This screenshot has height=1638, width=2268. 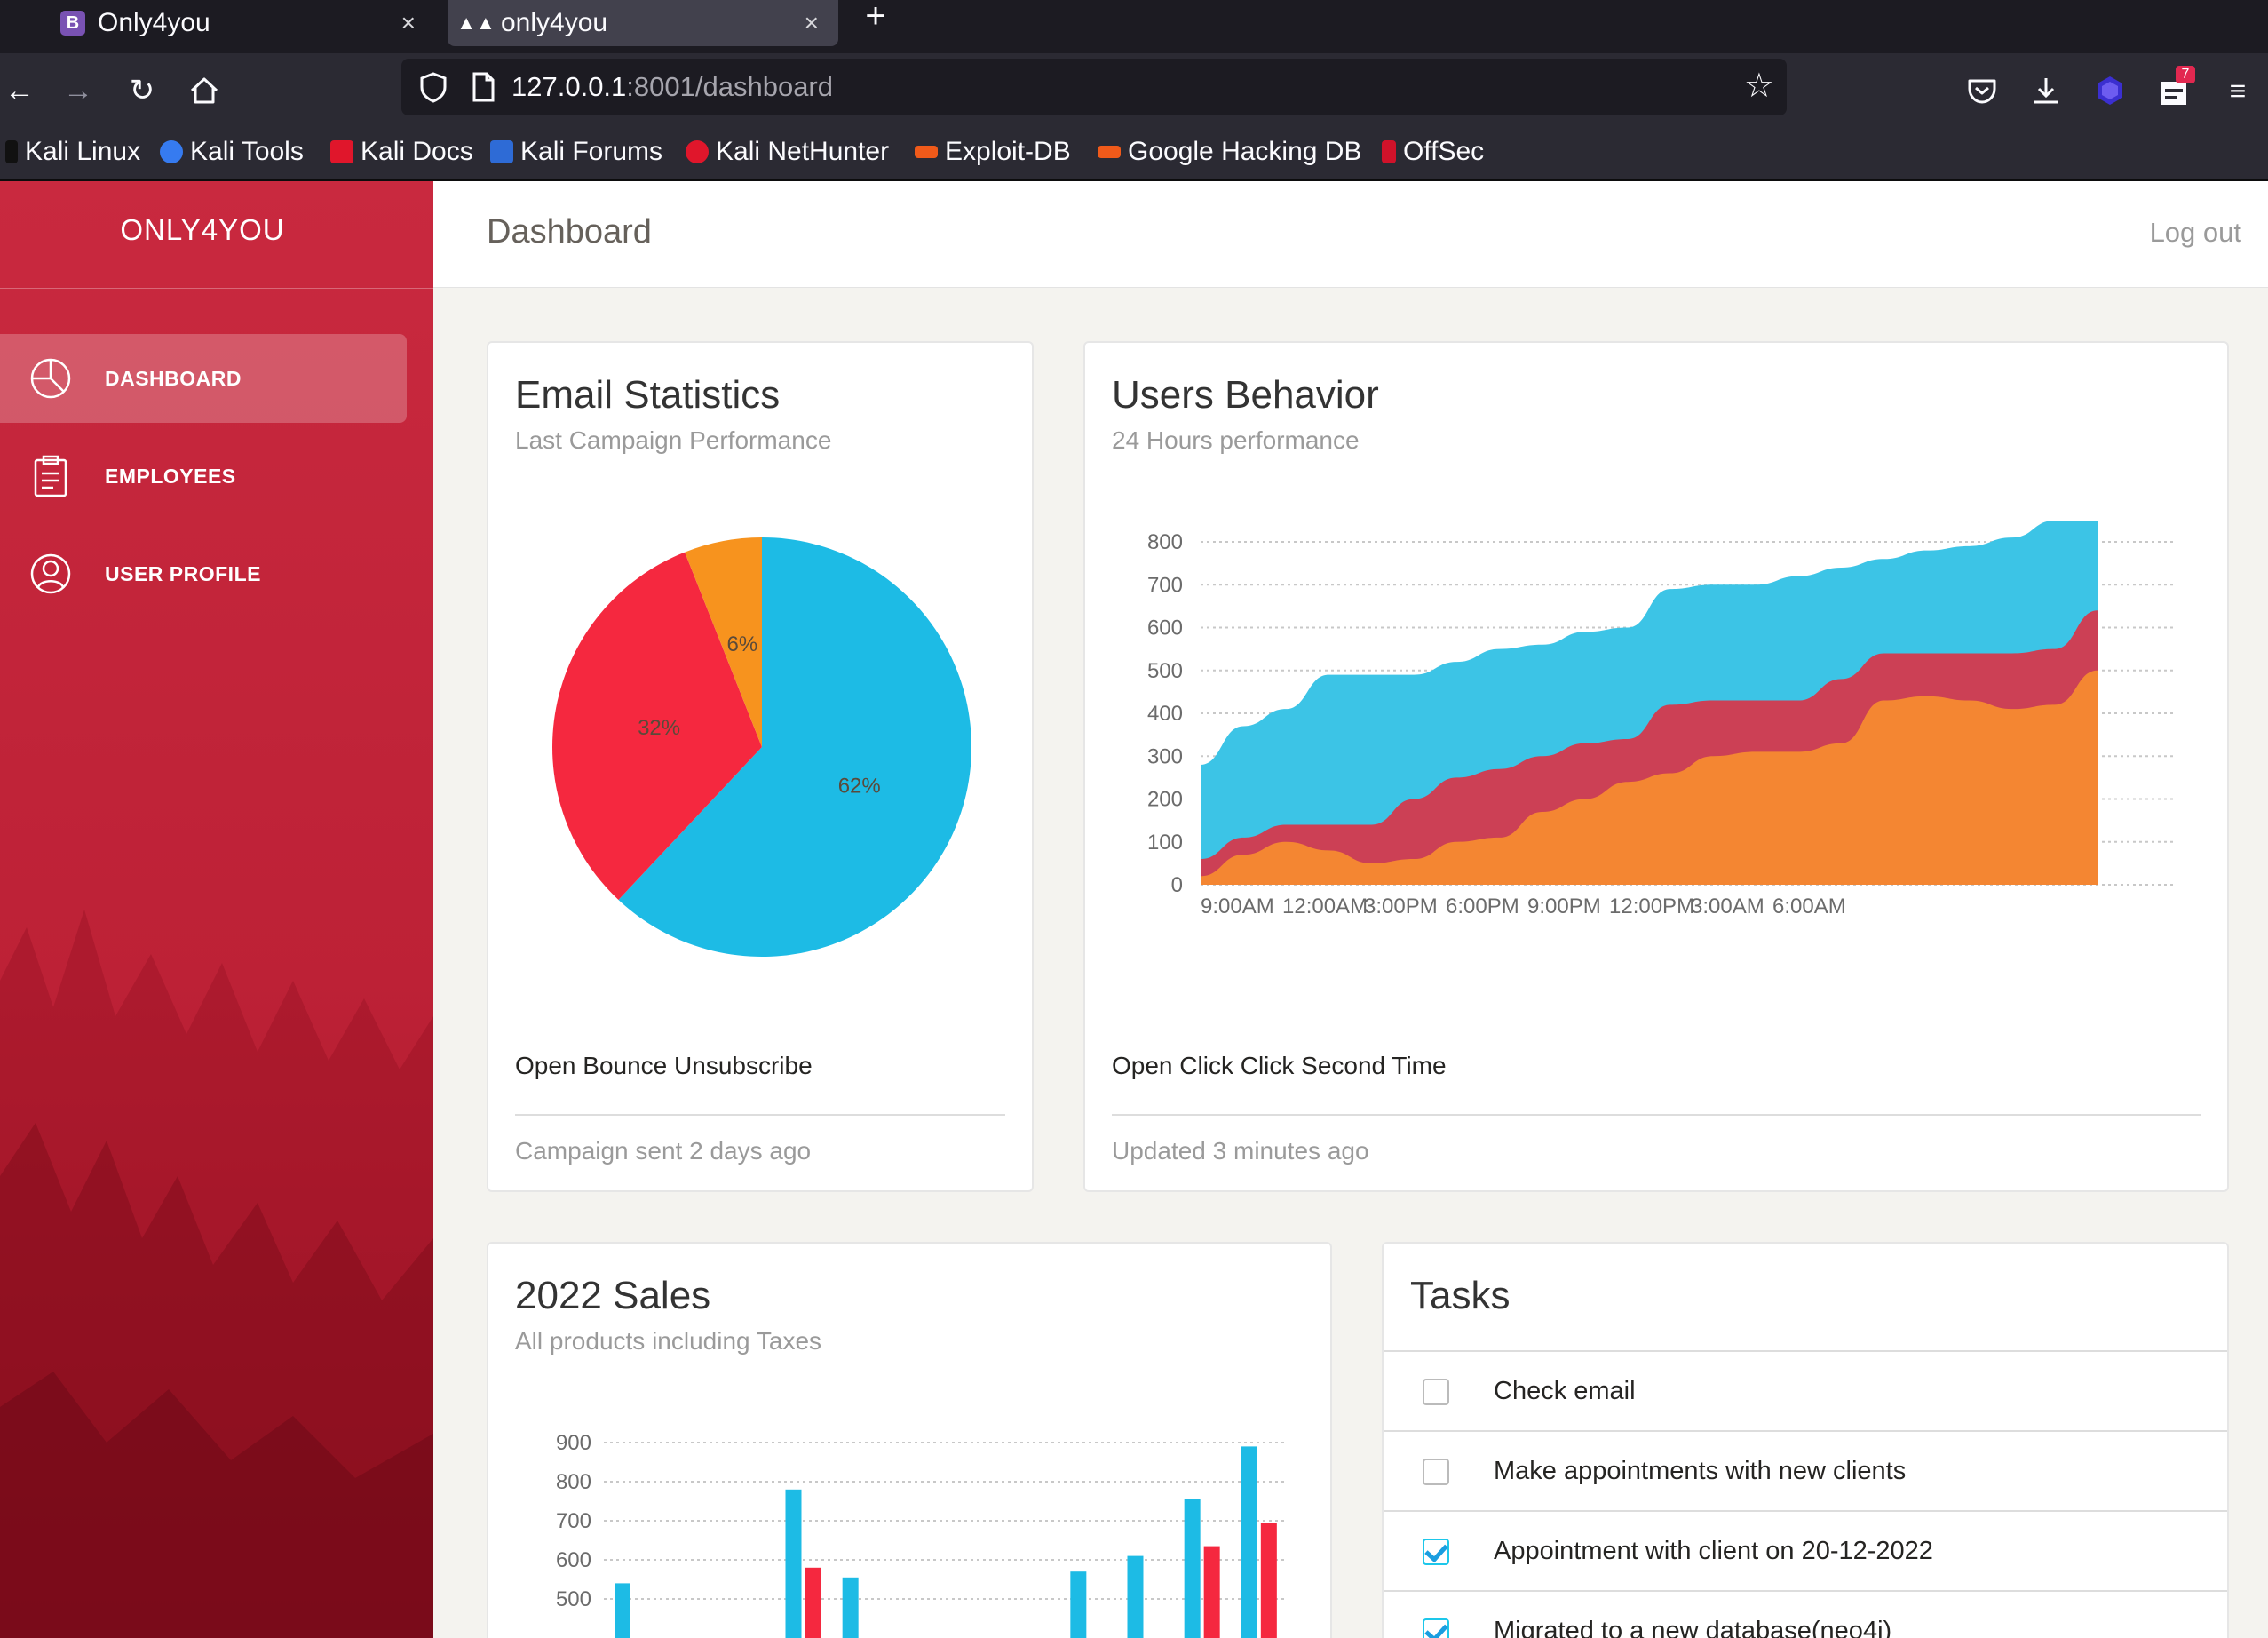 I want to click on x-tick-label: 9:00PM, so click(x=1564, y=906).